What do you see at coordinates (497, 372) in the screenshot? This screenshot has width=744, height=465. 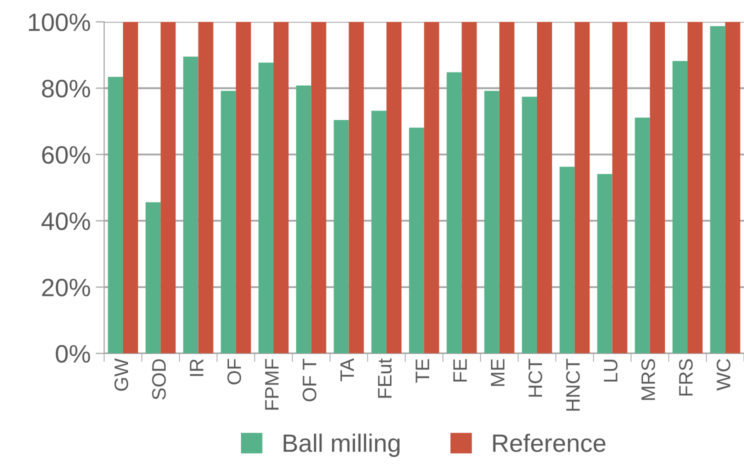 I see `x-tick-label: ME` at bounding box center [497, 372].